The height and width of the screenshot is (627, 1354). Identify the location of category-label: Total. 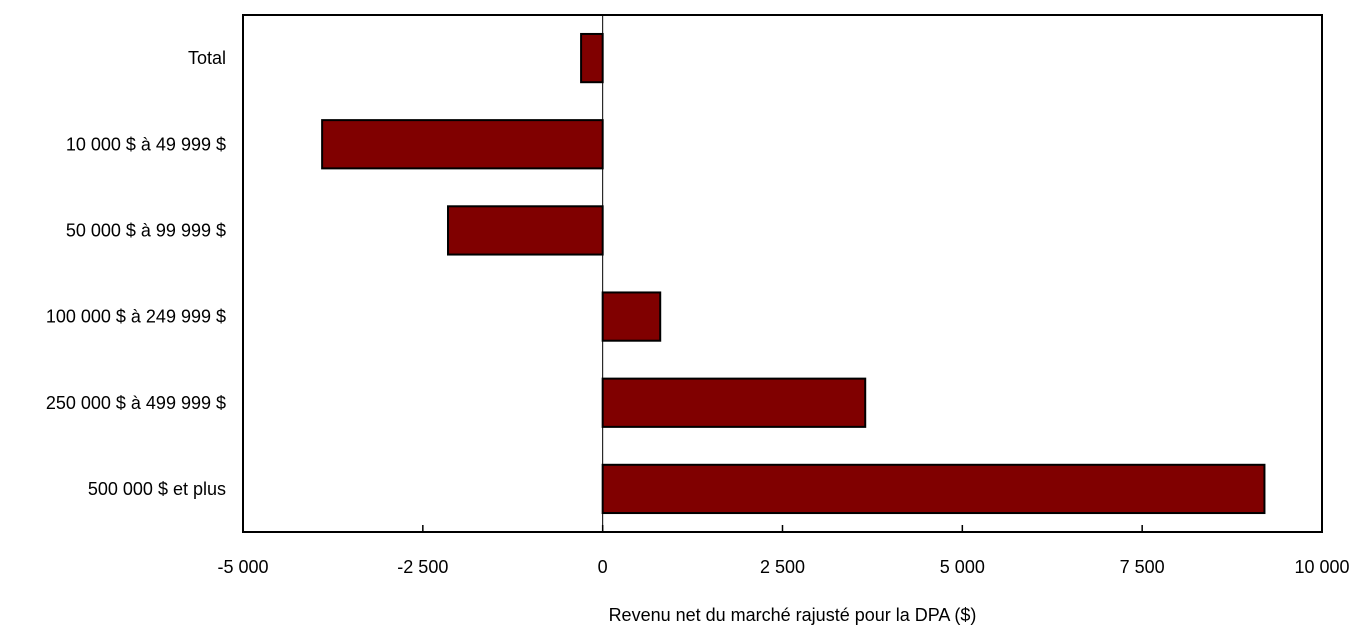
(207, 58).